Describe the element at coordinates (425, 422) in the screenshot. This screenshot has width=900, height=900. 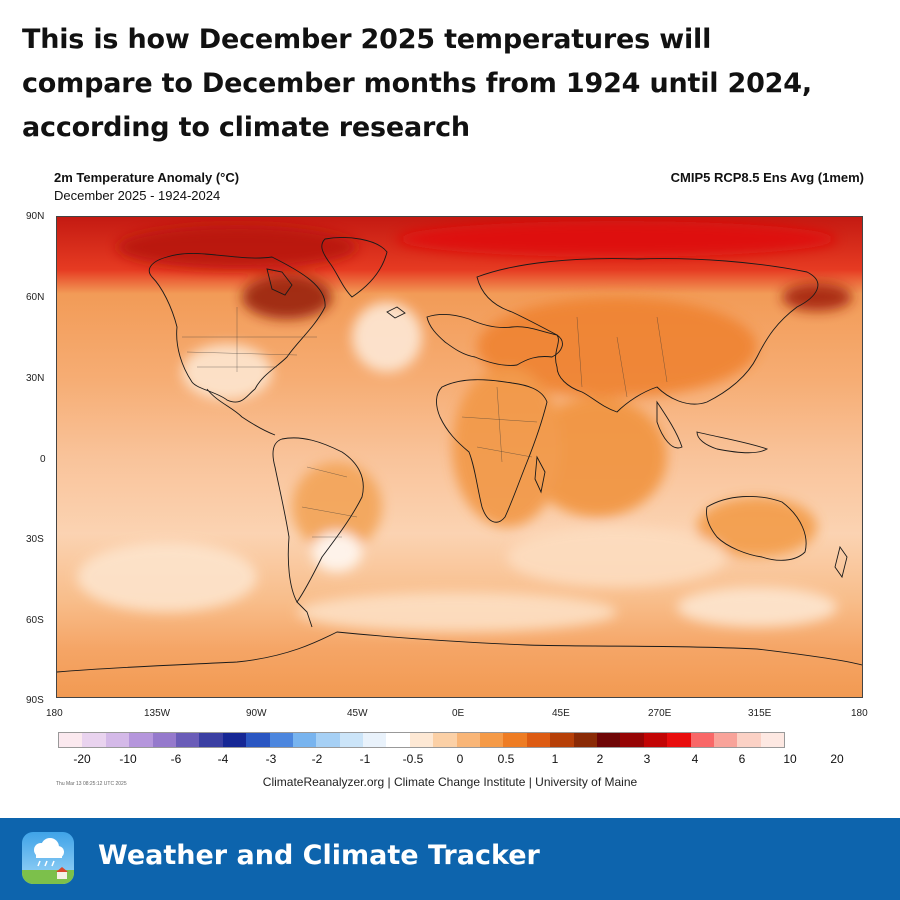
I see `country-borders` at that location.